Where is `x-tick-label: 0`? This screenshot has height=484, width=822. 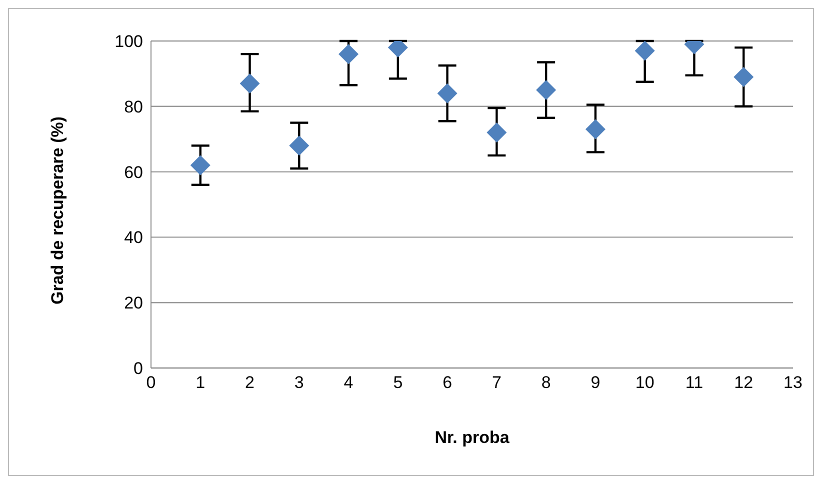 x-tick-label: 0 is located at coordinates (151, 382).